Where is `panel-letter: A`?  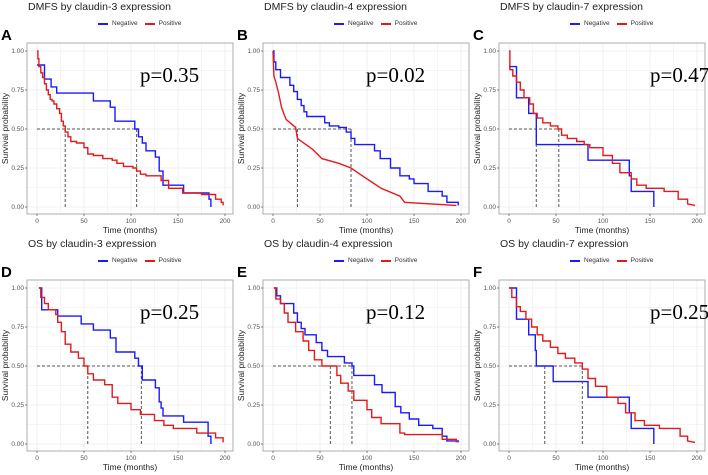 panel-letter: A is located at coordinates (6, 35).